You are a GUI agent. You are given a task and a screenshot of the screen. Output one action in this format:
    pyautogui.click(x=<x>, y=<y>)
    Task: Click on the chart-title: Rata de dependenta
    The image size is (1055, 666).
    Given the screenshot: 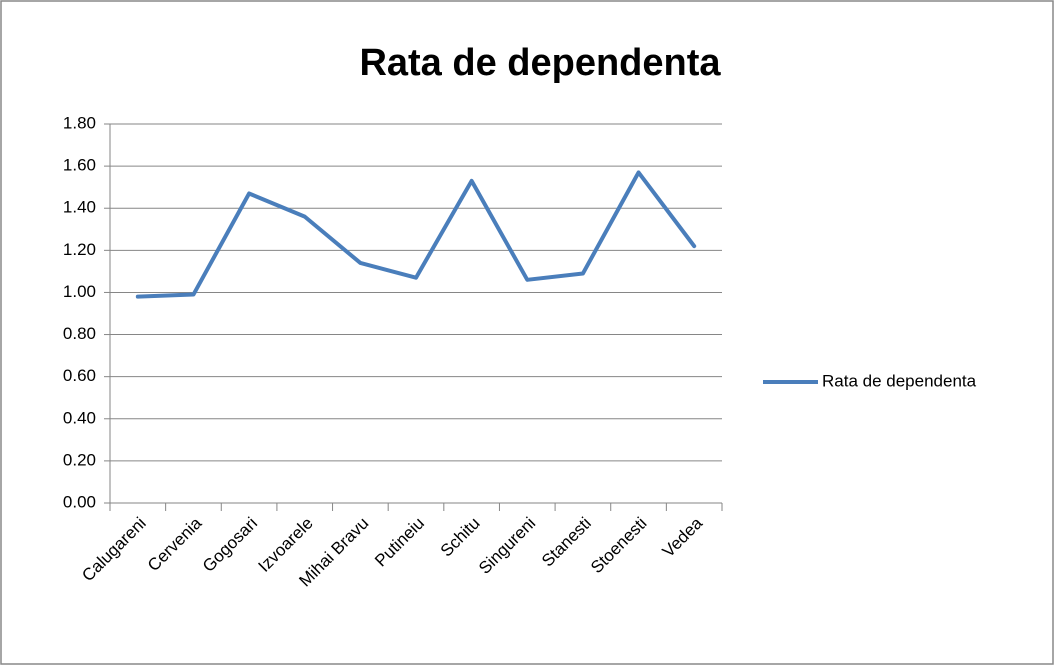 What is the action you would take?
    pyautogui.click(x=540, y=63)
    